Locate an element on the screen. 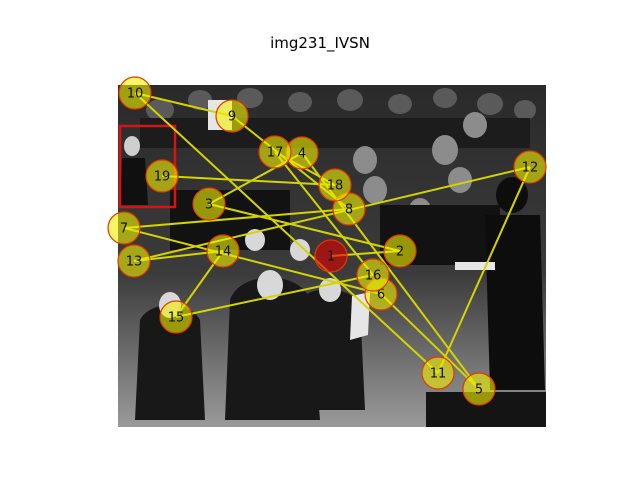 This screenshot has width=640, height=480. fixation-label: 18 is located at coordinates (335, 186).